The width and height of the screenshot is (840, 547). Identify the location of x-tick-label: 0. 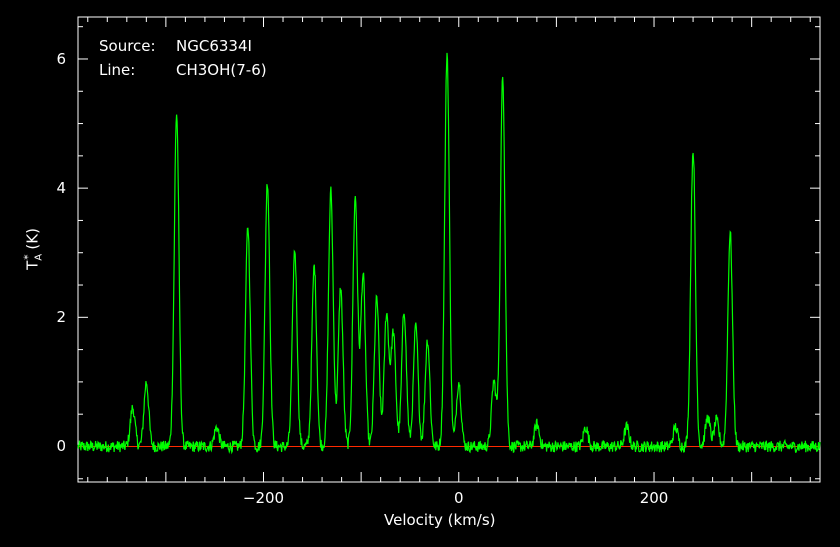
(458, 498).